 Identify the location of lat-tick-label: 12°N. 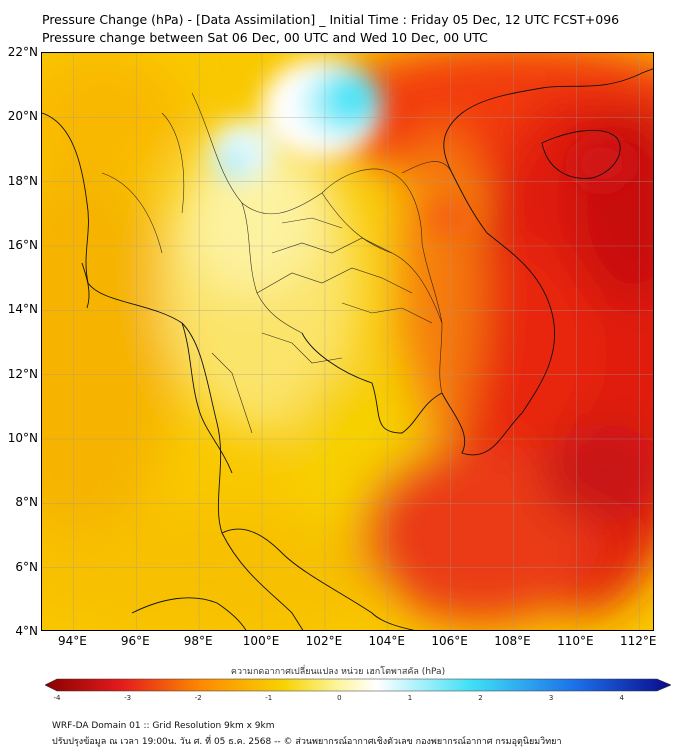
(22, 373).